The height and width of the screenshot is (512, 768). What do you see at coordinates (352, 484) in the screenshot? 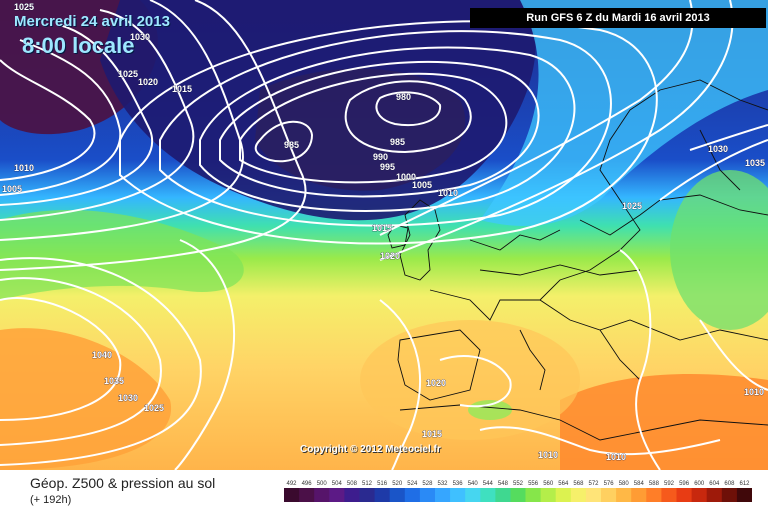
I see `legend-value: 508` at bounding box center [352, 484].